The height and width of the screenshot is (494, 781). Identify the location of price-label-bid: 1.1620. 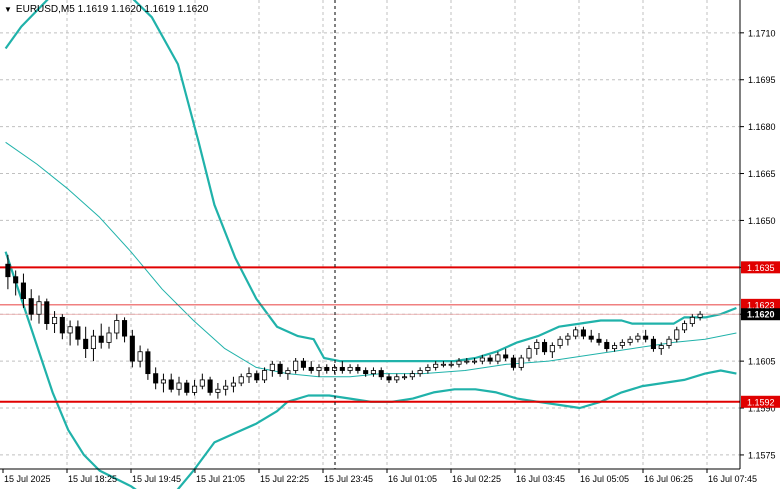
(761, 315).